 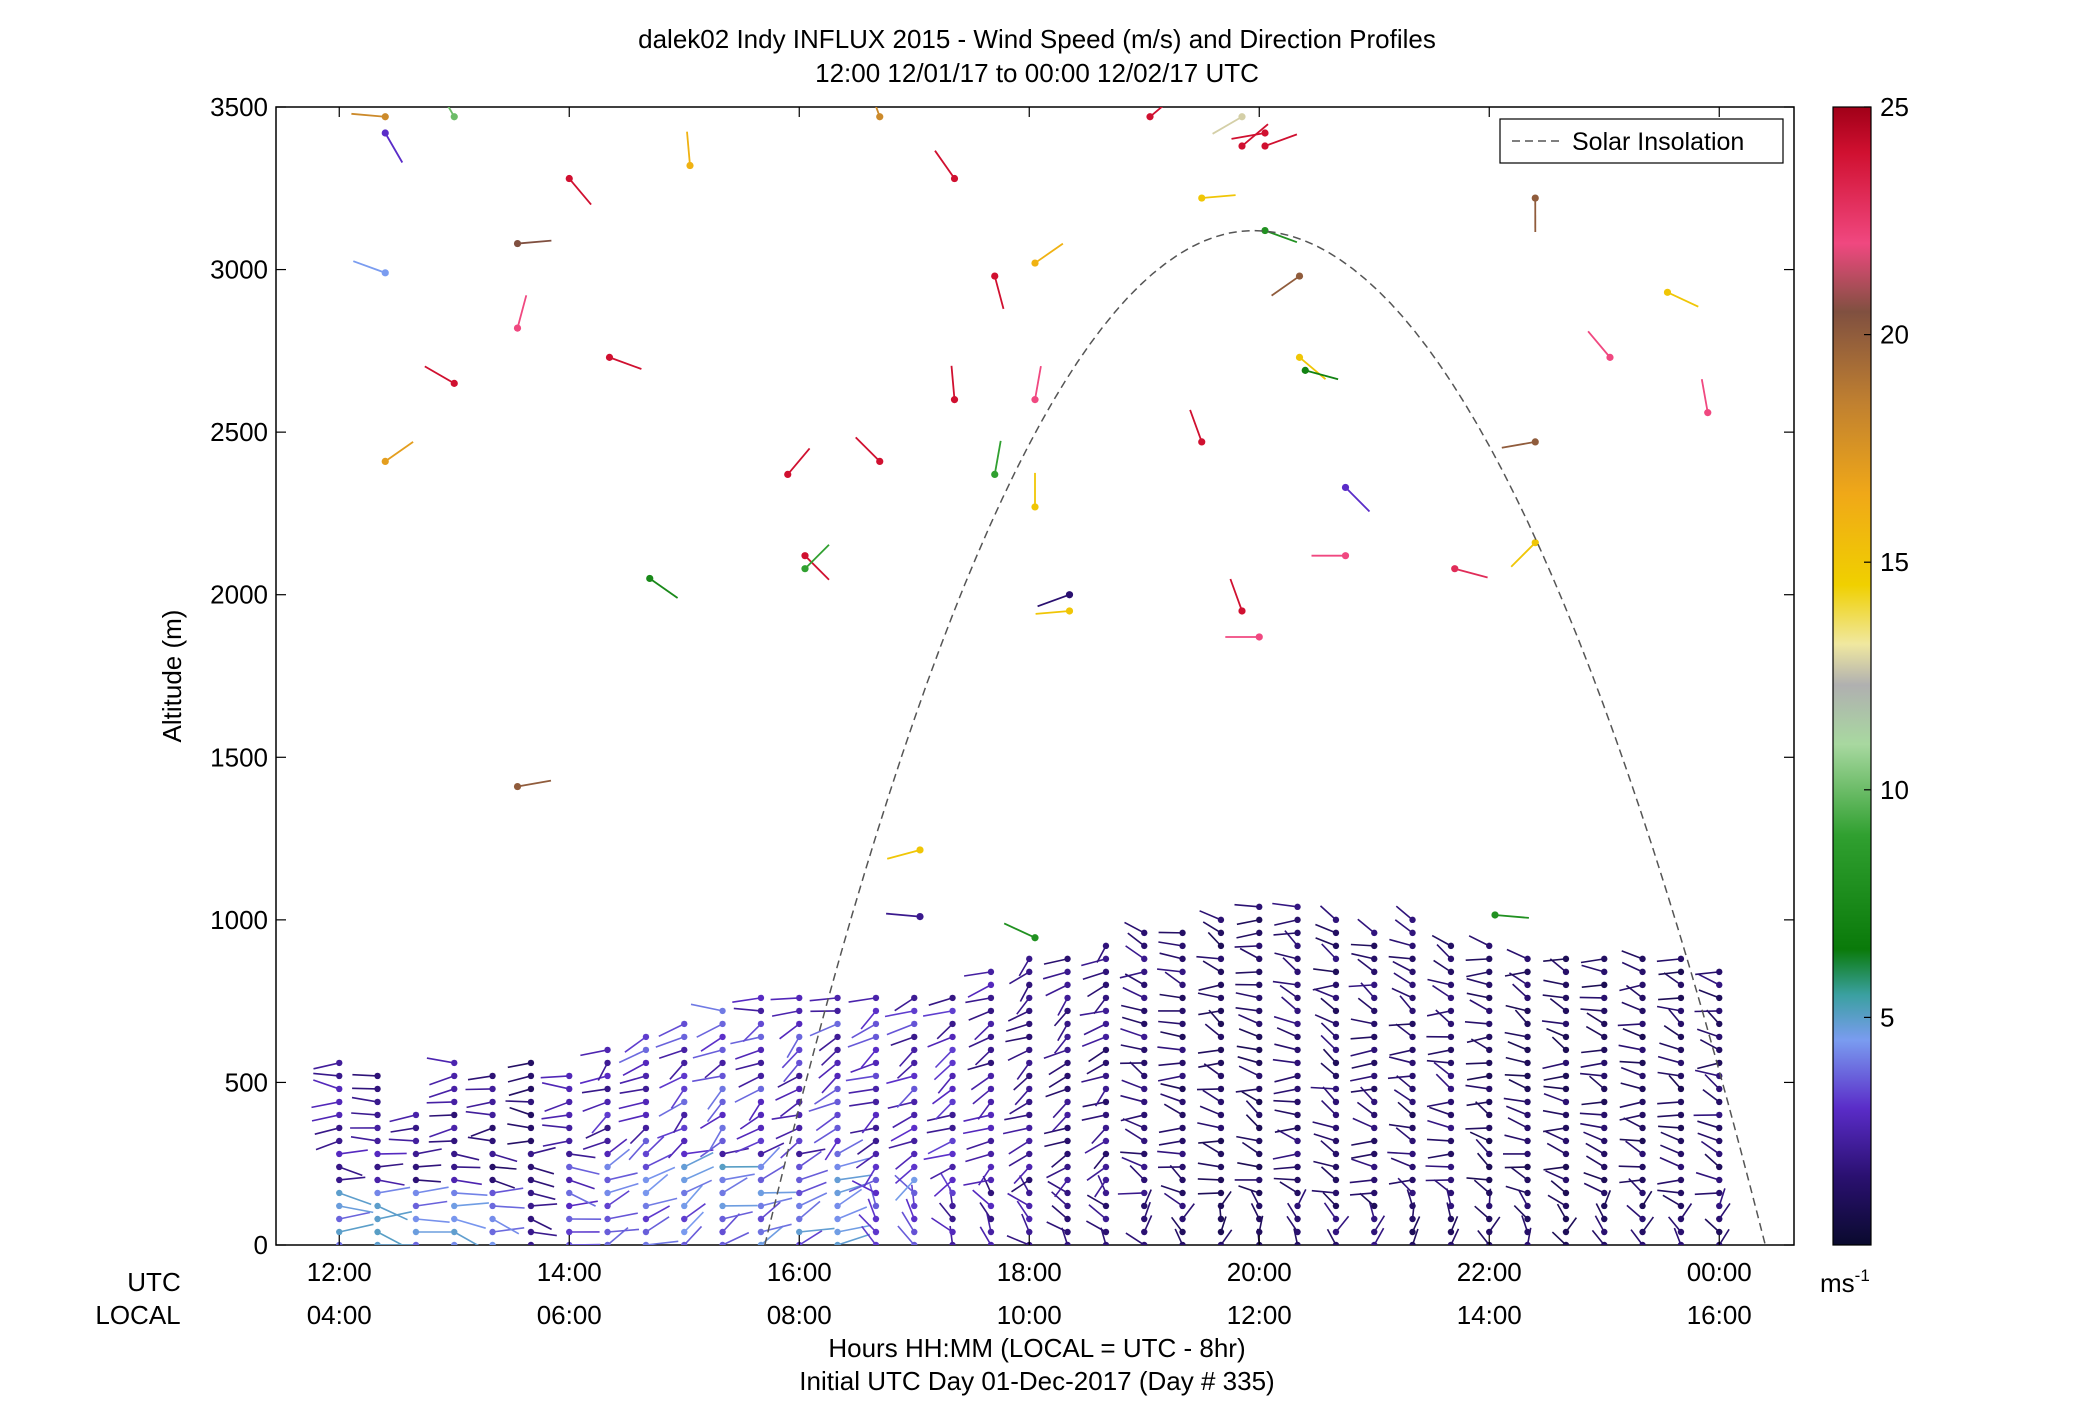 I want to click on x-tick-label-local: 16:00, so click(x=1719, y=1315).